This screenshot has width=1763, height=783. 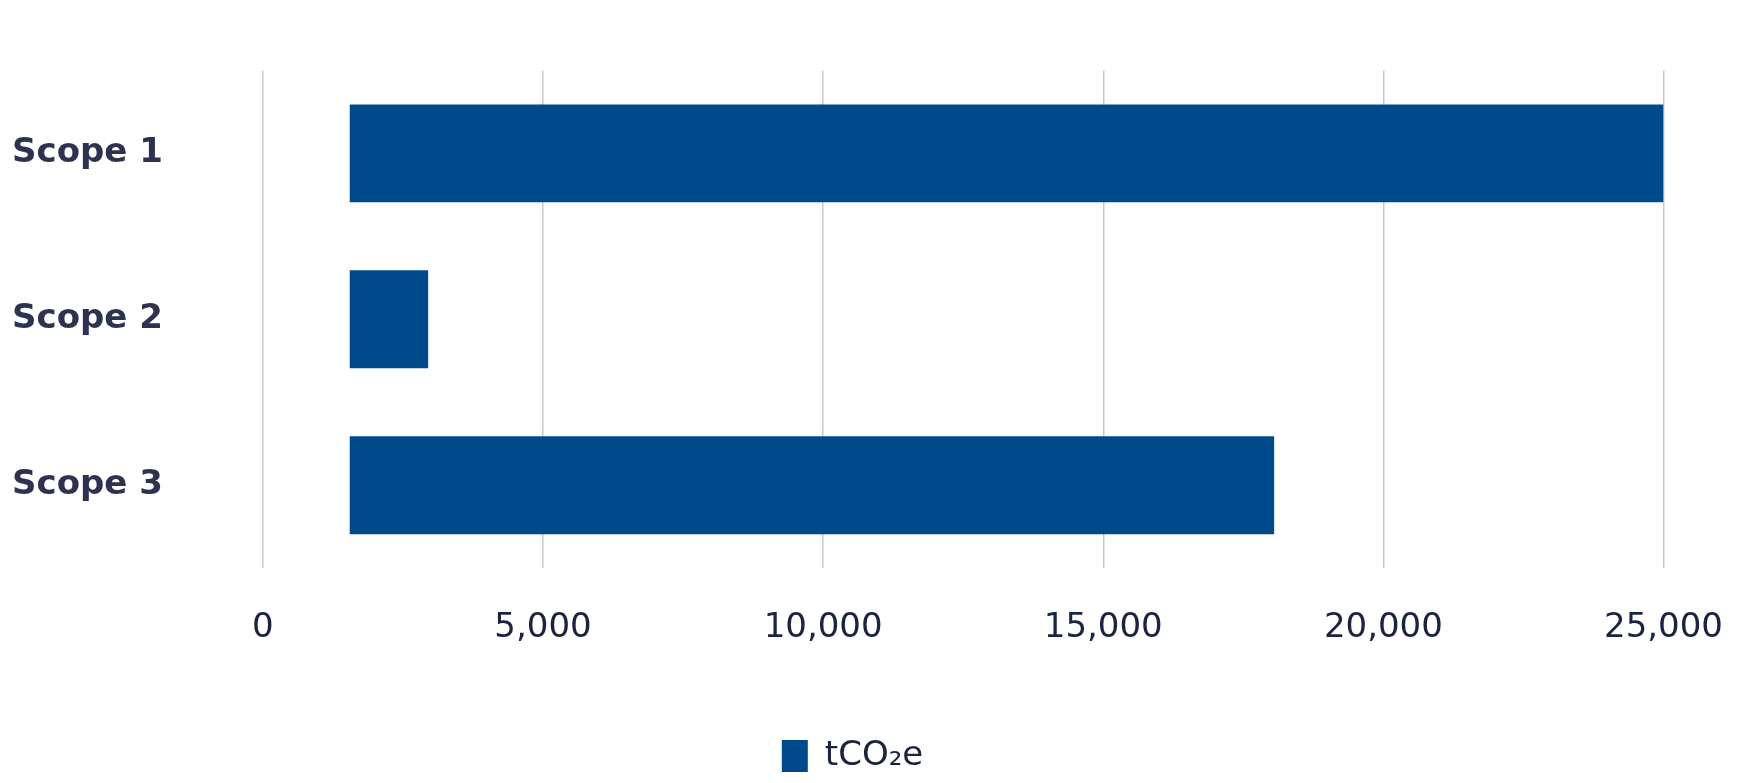 What do you see at coordinates (823, 625) in the screenshot?
I see `x-tick-label: 10,000` at bounding box center [823, 625].